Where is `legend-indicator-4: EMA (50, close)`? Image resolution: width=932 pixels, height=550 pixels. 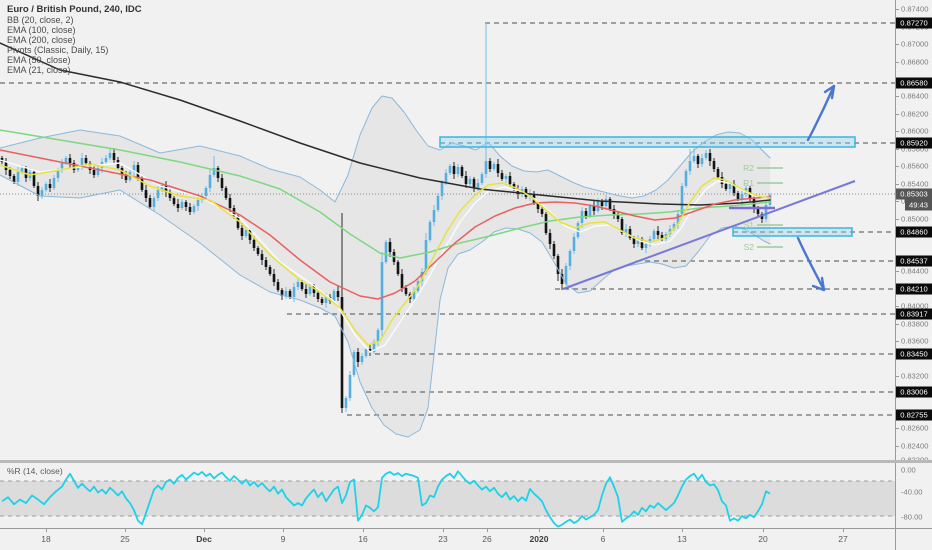
legend-indicator-4: EMA (50, close) is located at coordinates (39, 59).